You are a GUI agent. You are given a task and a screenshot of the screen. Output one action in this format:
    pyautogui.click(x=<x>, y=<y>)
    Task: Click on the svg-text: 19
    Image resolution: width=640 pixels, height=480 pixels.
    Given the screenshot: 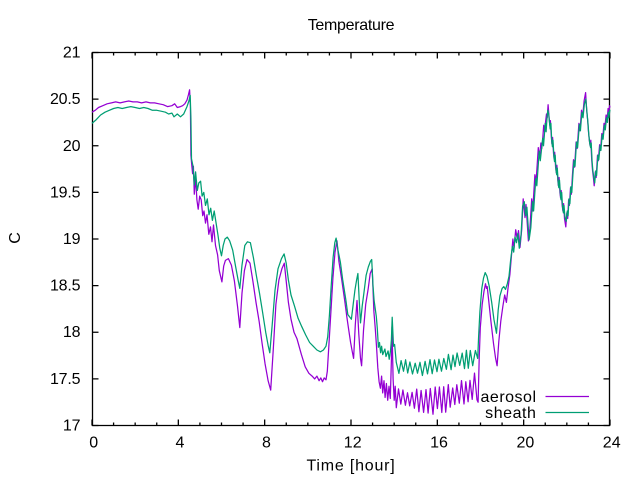 What is the action you would take?
    pyautogui.click(x=72, y=239)
    